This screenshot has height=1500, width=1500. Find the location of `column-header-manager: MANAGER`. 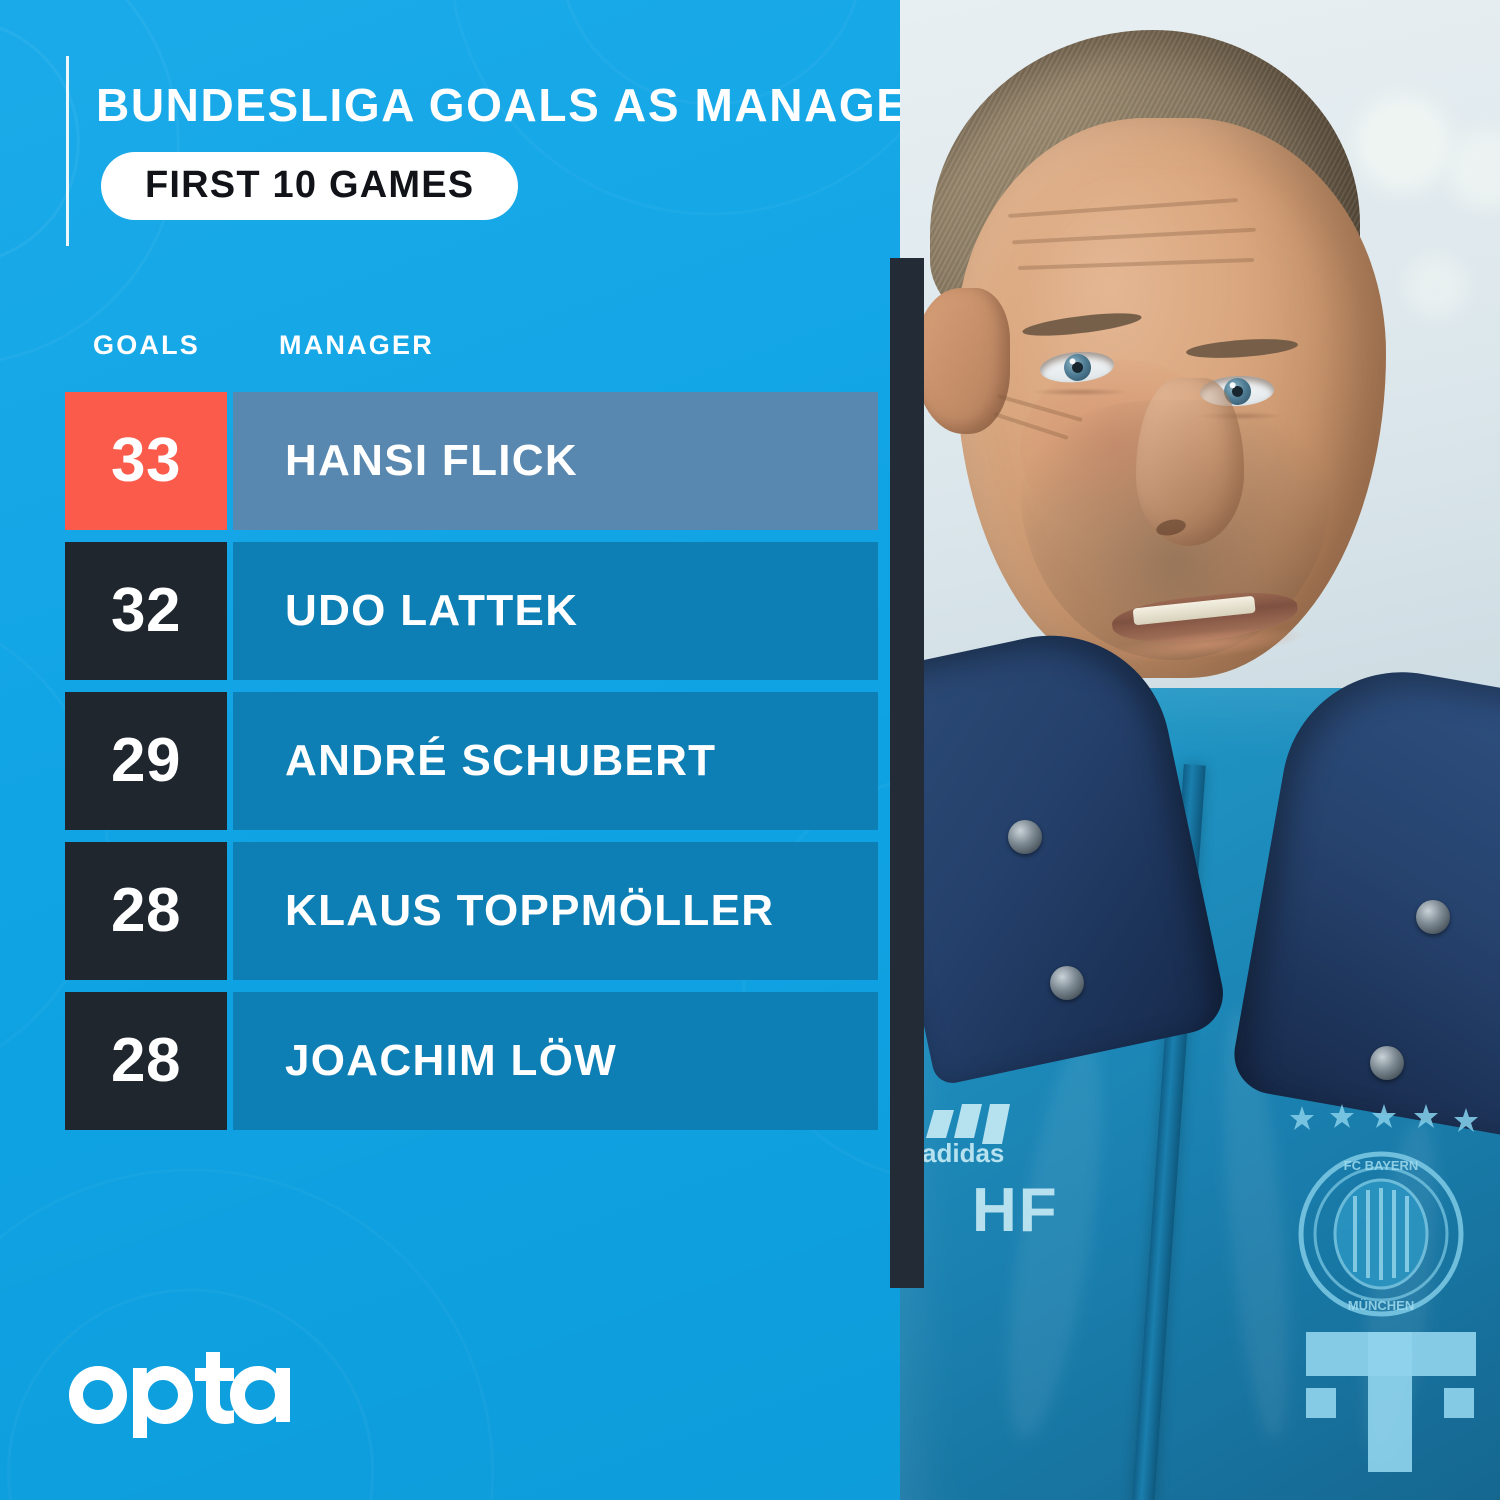

column-header-manager: MANAGER is located at coordinates (356, 345).